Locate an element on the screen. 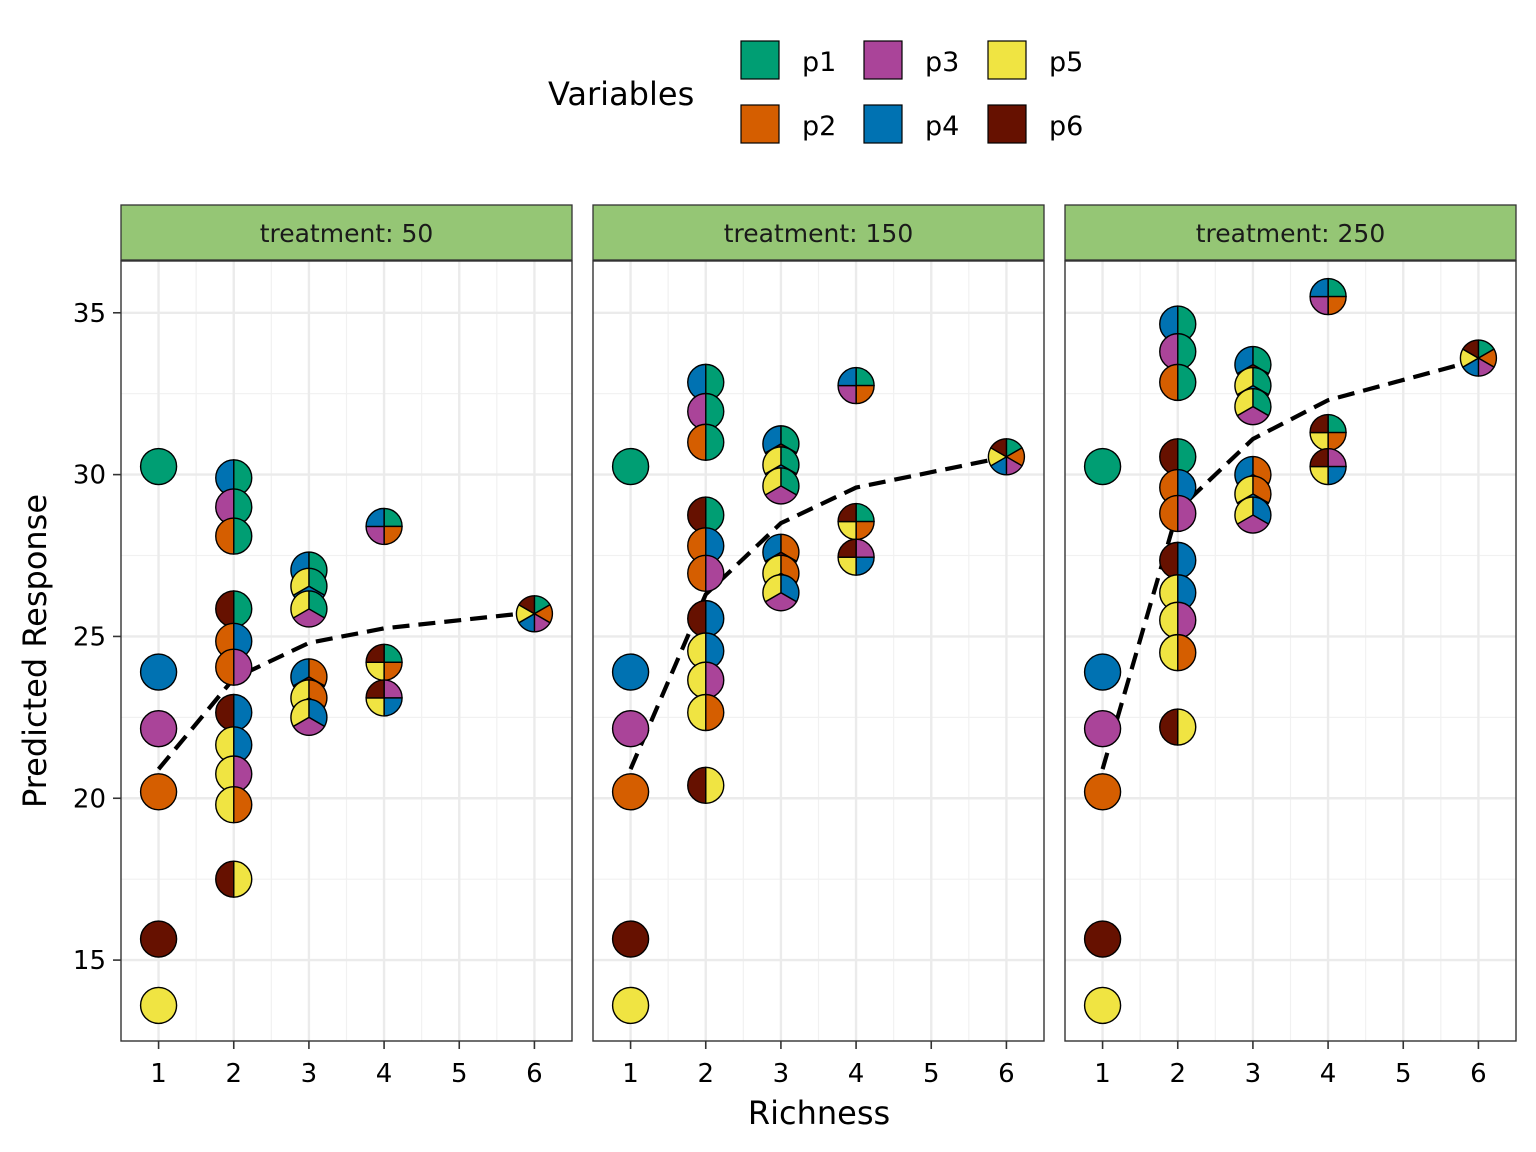  legend-key-p6 is located at coordinates (1007, 124).